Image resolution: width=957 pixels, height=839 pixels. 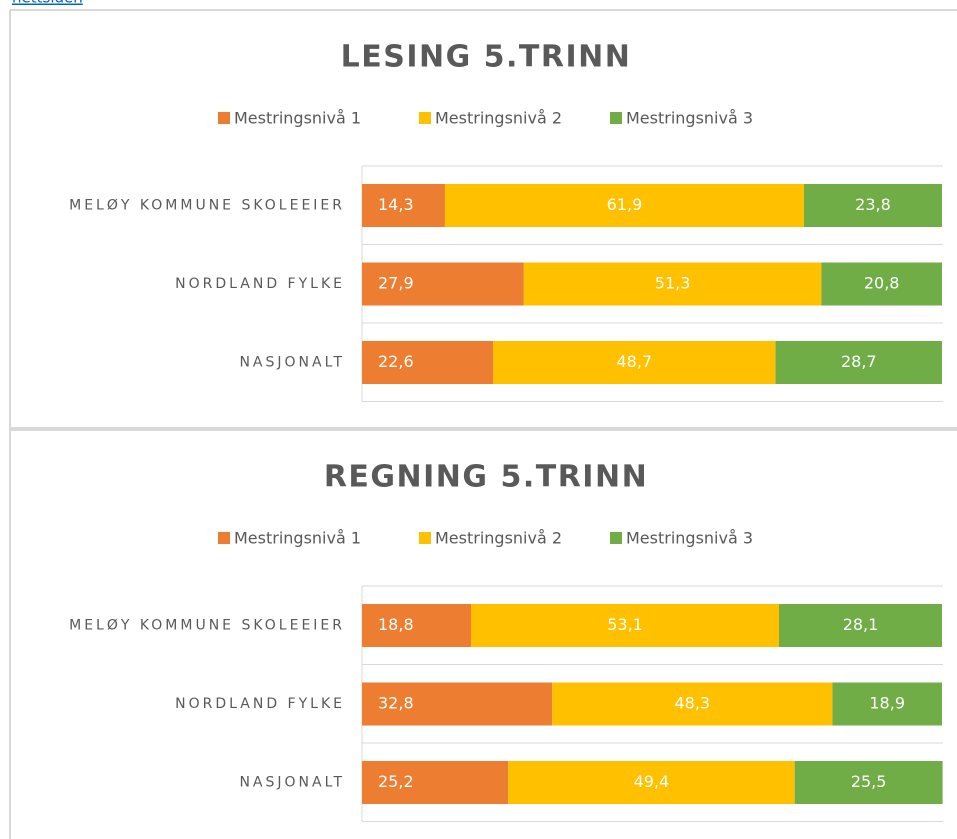 I want to click on data-label: 23,8, so click(x=873, y=204).